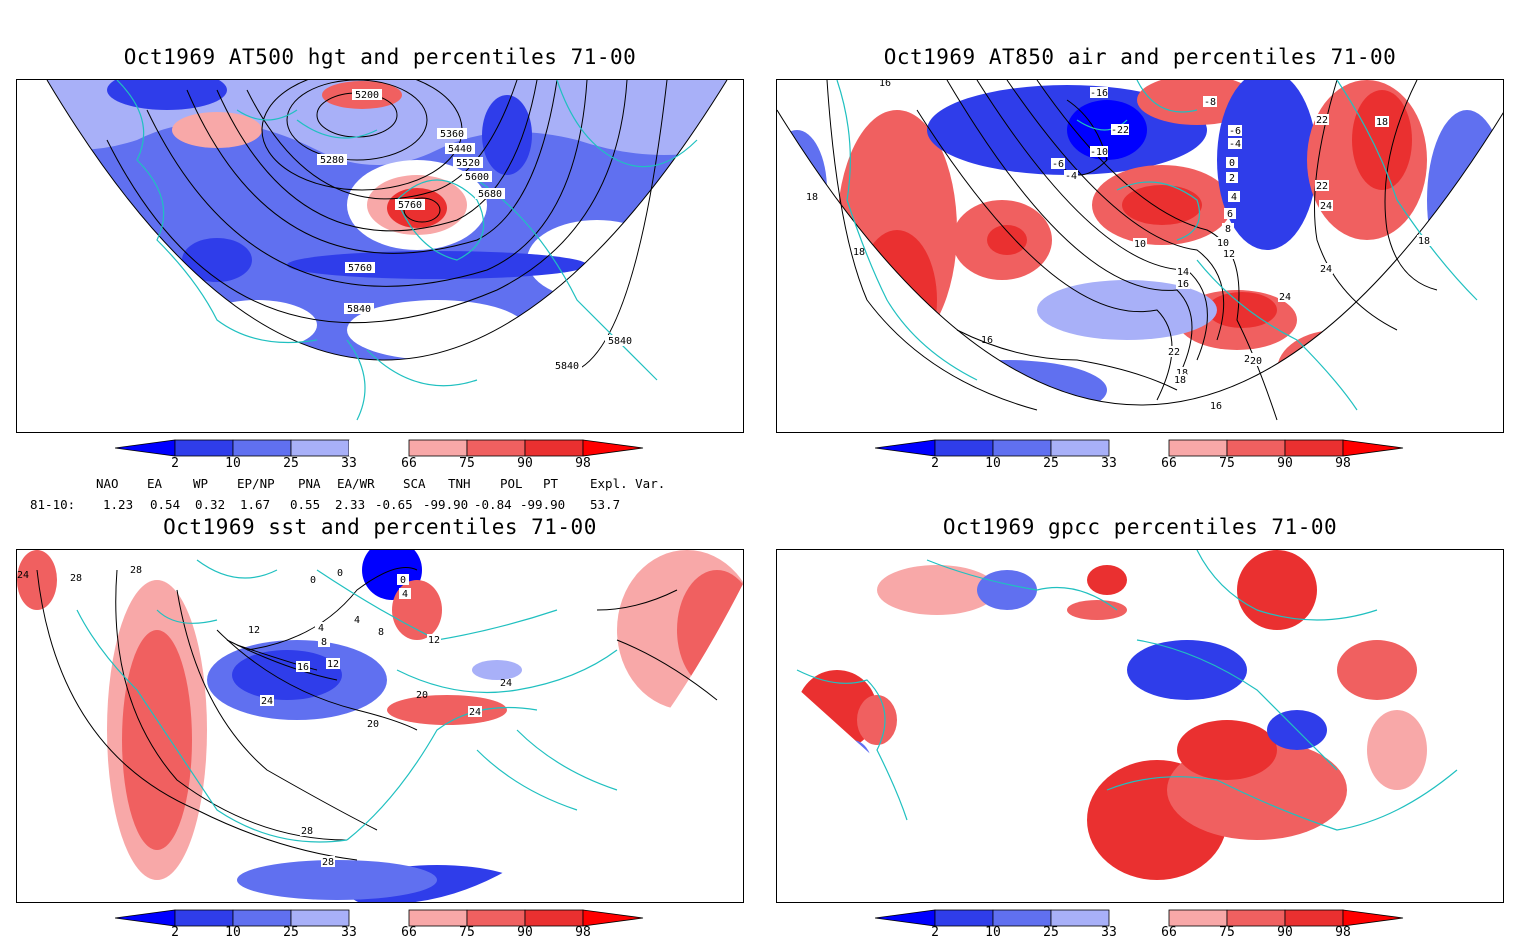 The image size is (1520, 940). What do you see at coordinates (1140, 57) in the screenshot?
I see `panel-title: Oct1969 AT850 air and percentiles 71-00` at bounding box center [1140, 57].